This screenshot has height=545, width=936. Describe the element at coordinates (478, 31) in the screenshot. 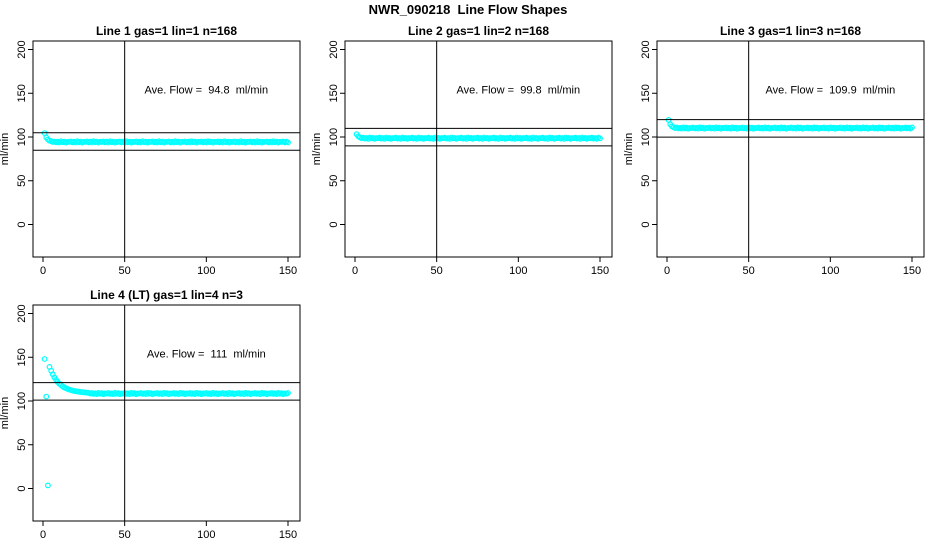

I see `subplot-title: Line 2 gas=1 lin=2 n=168` at that location.